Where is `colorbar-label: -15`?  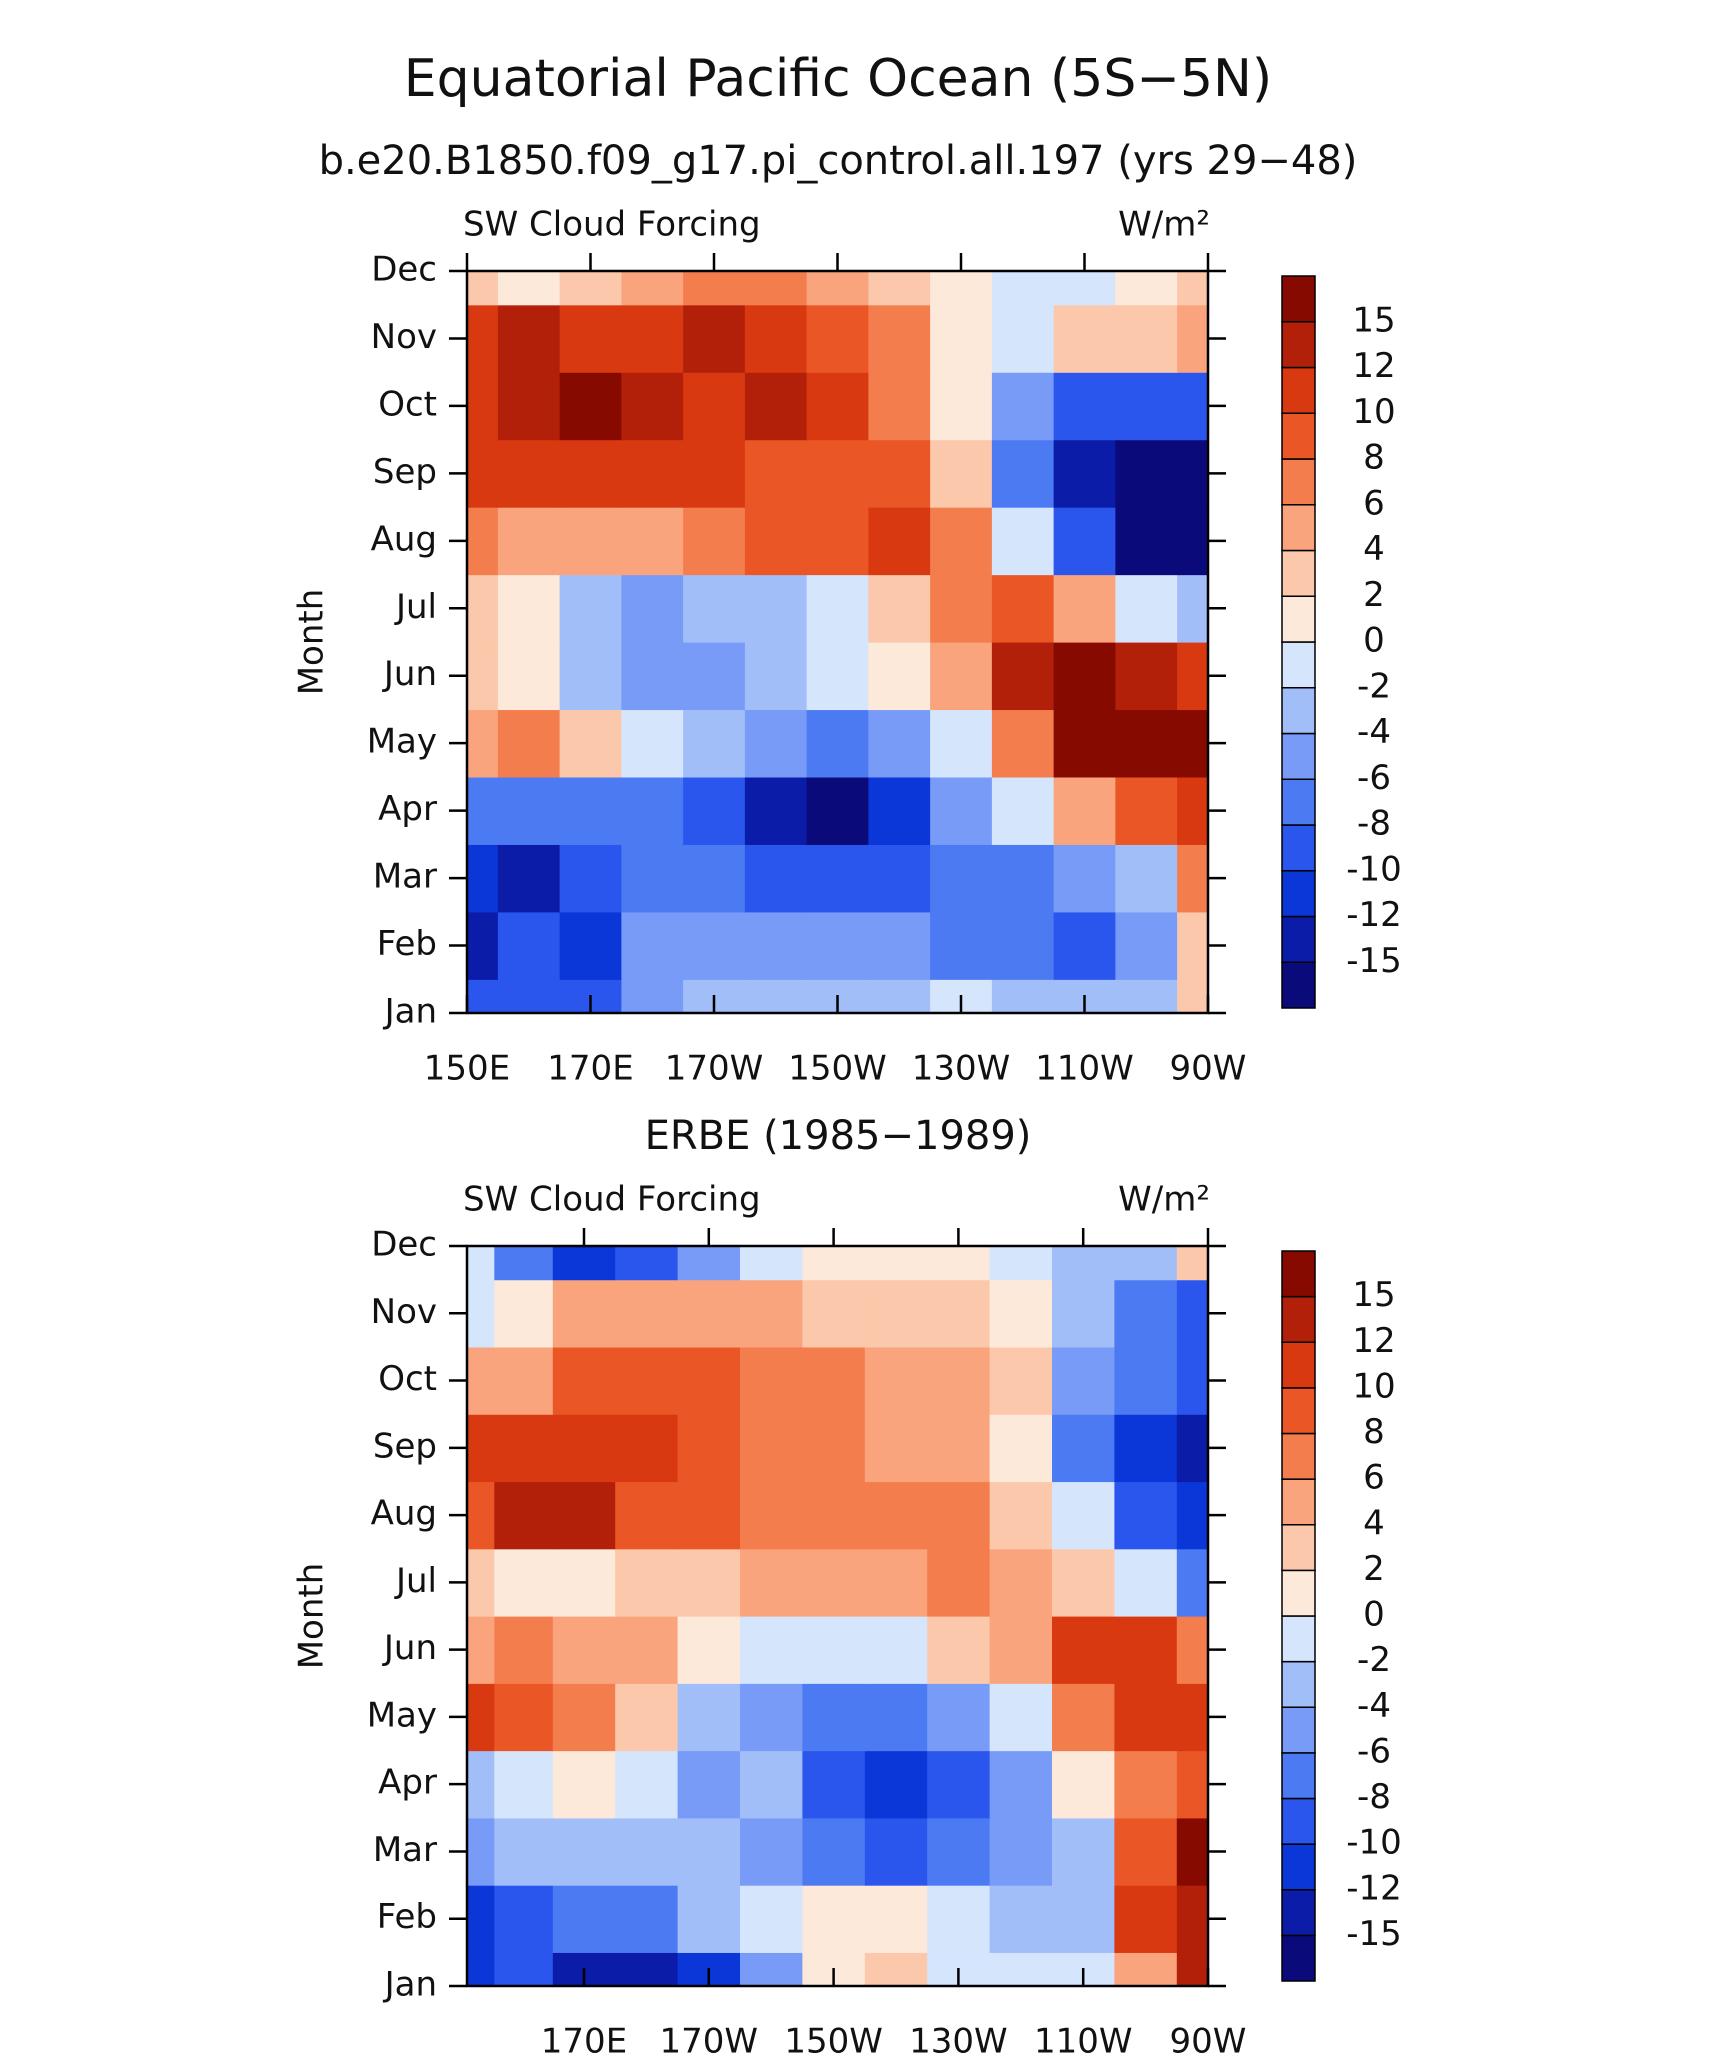
colorbar-label: -15 is located at coordinates (1374, 961).